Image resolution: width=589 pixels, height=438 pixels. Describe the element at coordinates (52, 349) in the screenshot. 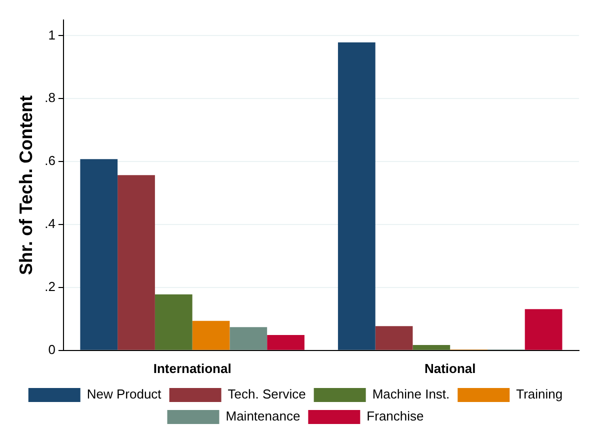

I see `y-tick-label: 0` at that location.